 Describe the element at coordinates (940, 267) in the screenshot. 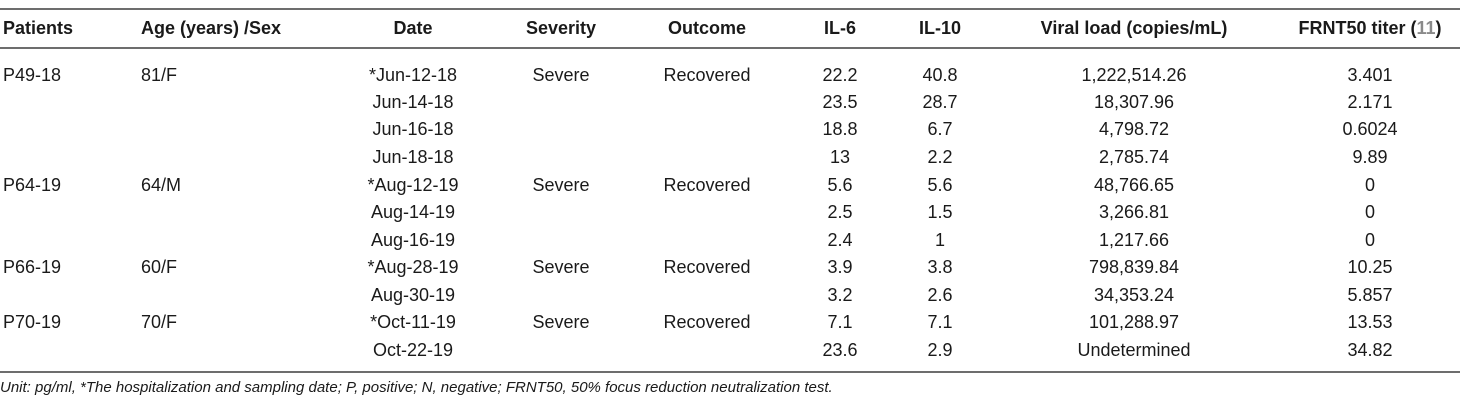

I see `cell-il10: 3.8` at that location.